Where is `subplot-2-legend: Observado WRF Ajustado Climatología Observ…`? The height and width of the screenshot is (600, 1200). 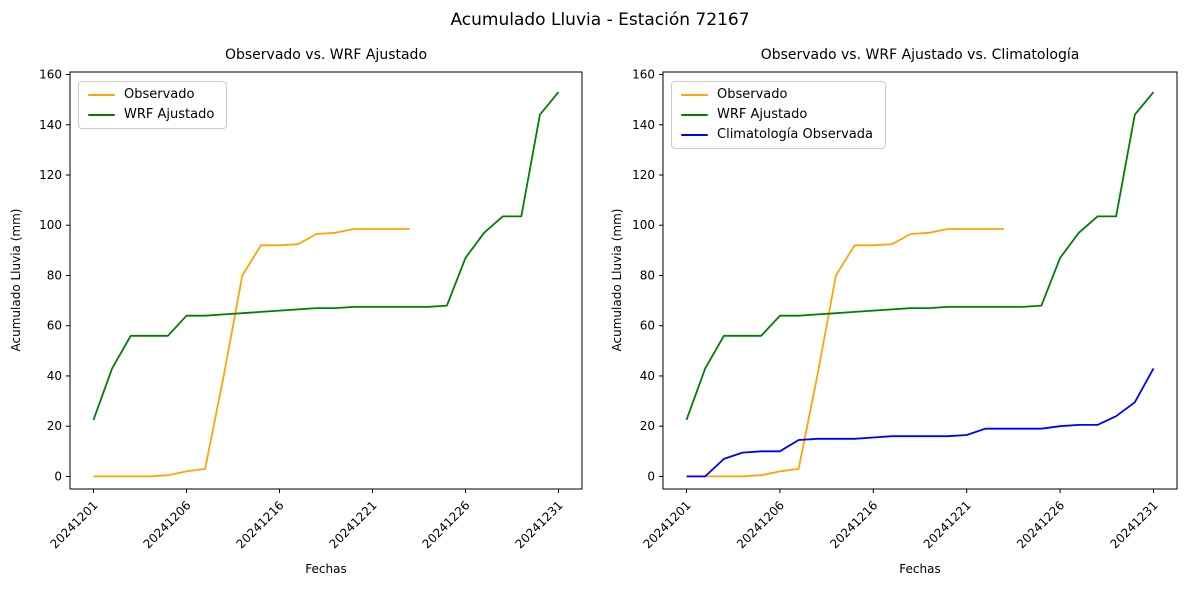 subplot-2-legend: Observado WRF Ajustado Climatología Observ… is located at coordinates (778, 115).